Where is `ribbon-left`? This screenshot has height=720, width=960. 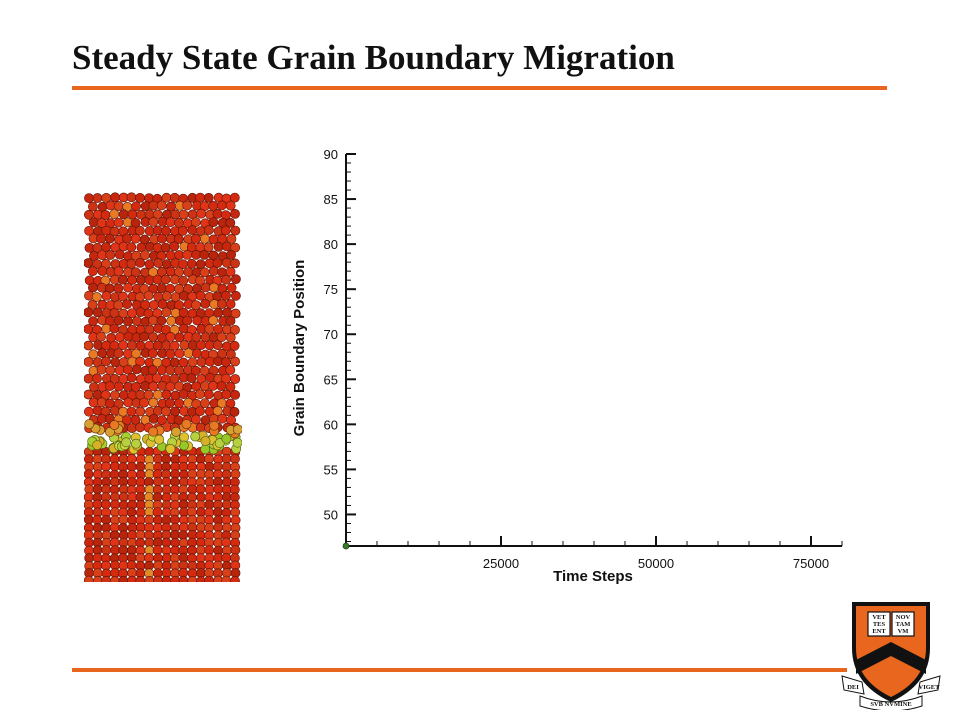 ribbon-left is located at coordinates (853, 685).